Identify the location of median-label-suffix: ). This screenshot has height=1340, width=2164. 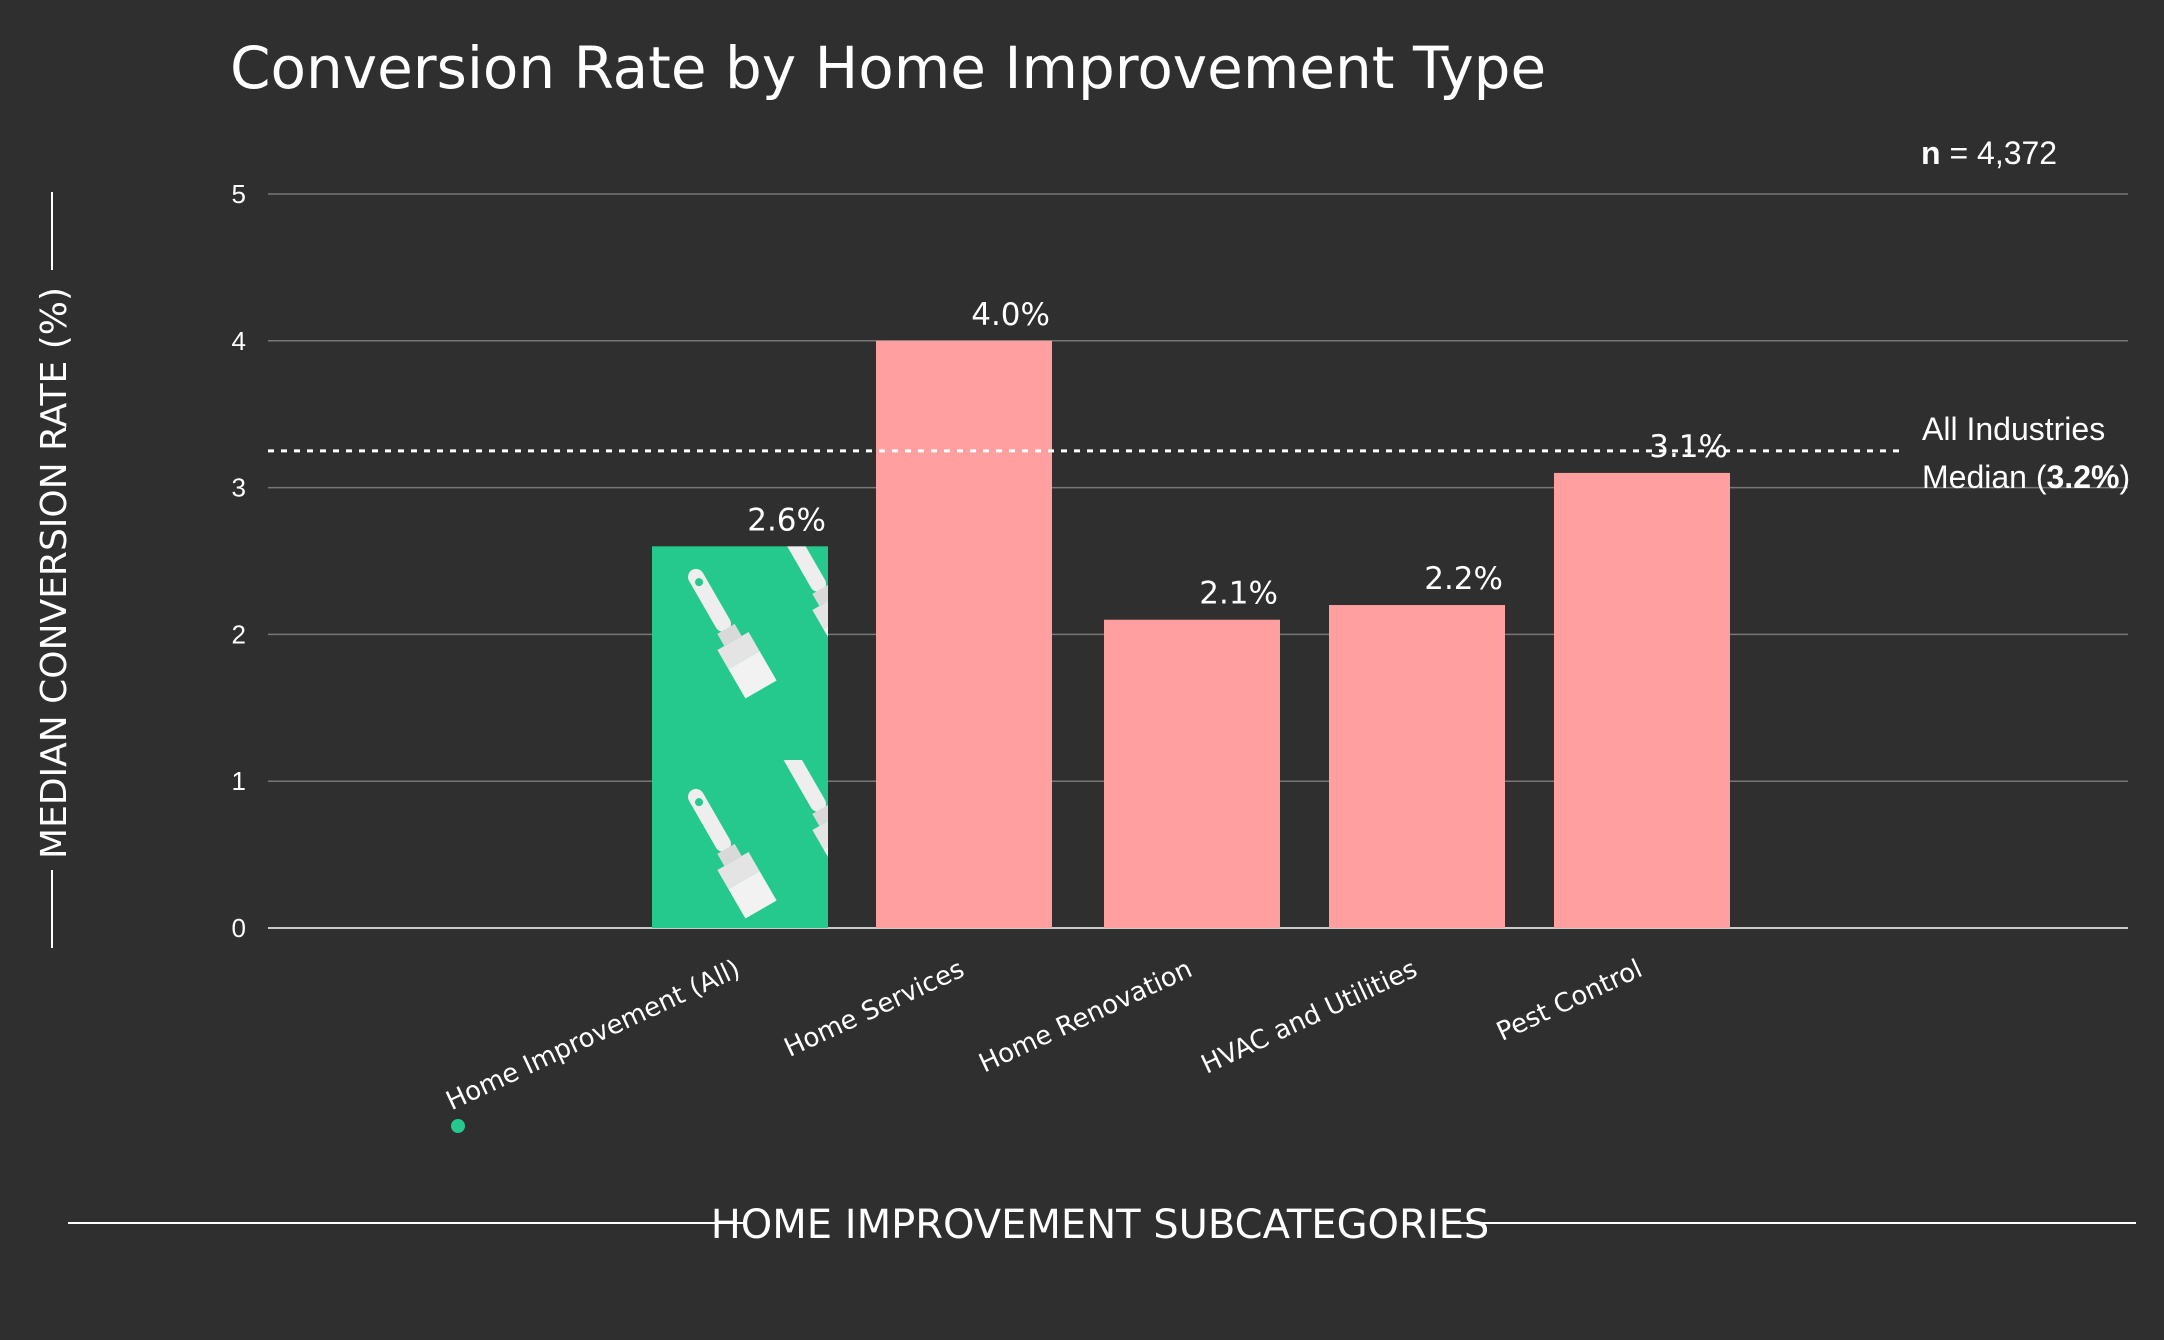
(2124, 477).